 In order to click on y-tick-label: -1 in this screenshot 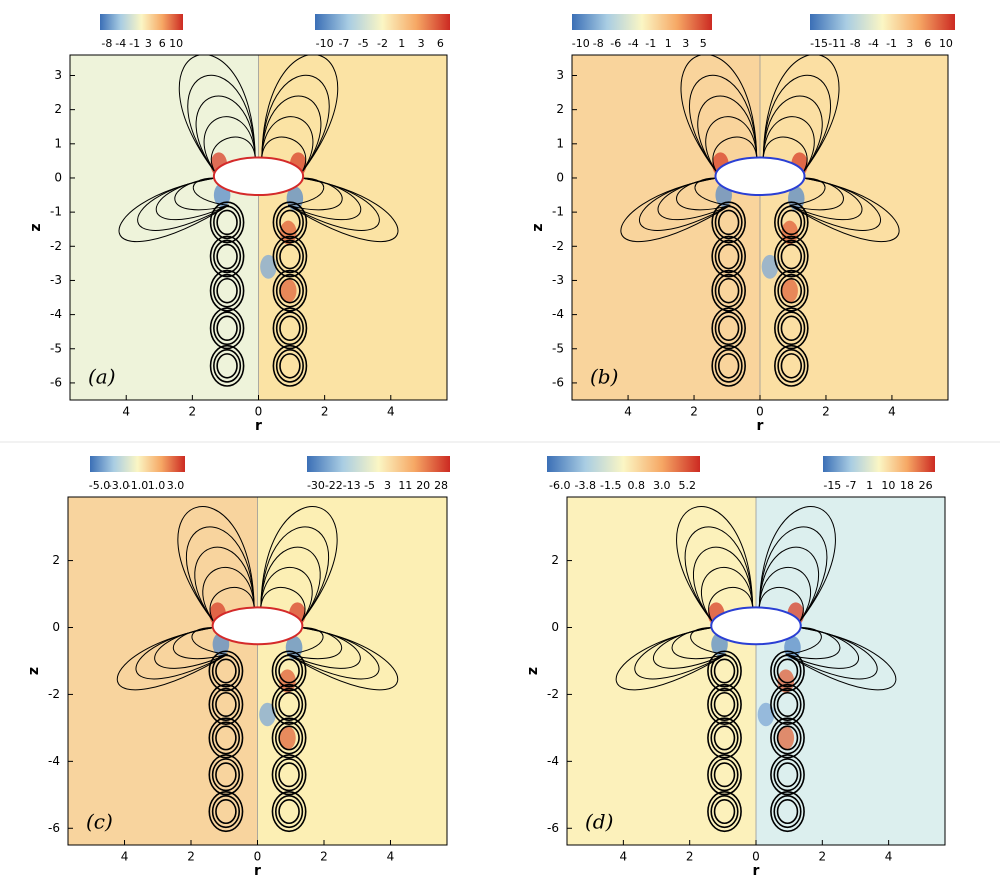, I will do `click(558, 212)`.